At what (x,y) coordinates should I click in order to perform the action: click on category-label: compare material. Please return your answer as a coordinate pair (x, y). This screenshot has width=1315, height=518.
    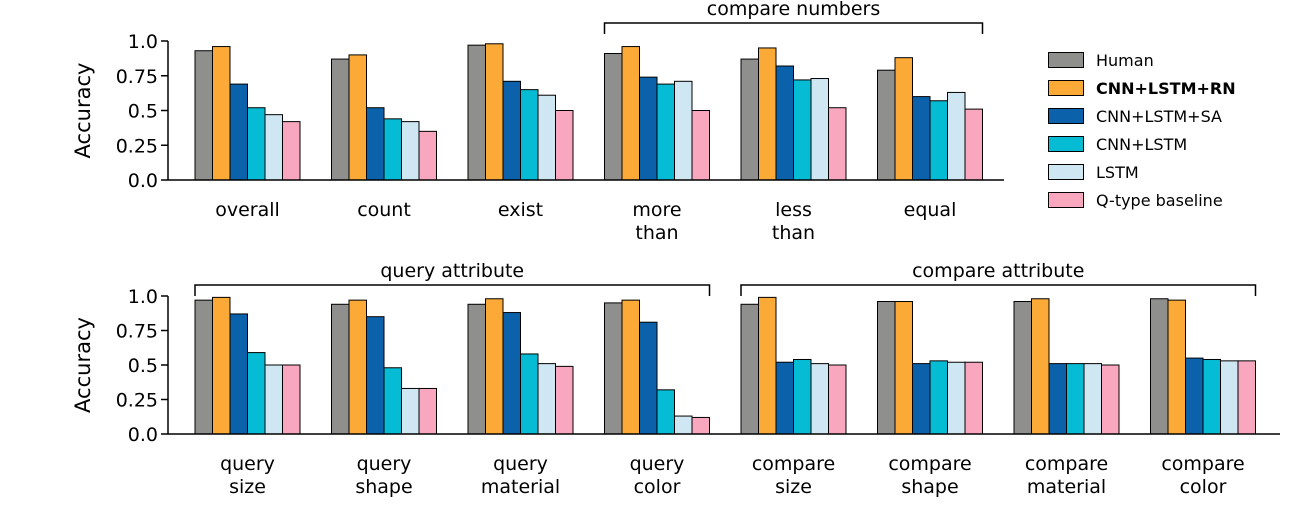
    Looking at the image, I should click on (1066, 475).